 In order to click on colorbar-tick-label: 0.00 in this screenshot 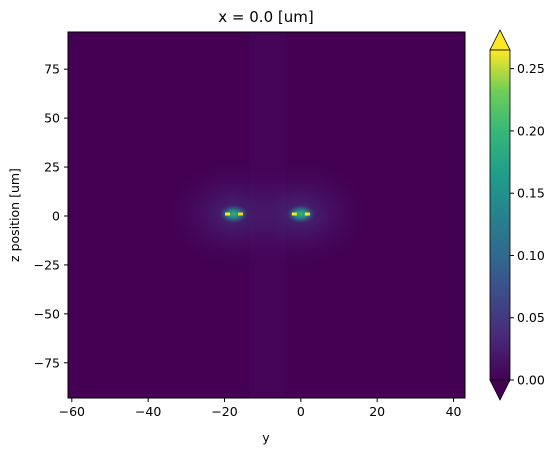, I will do `click(531, 380)`.